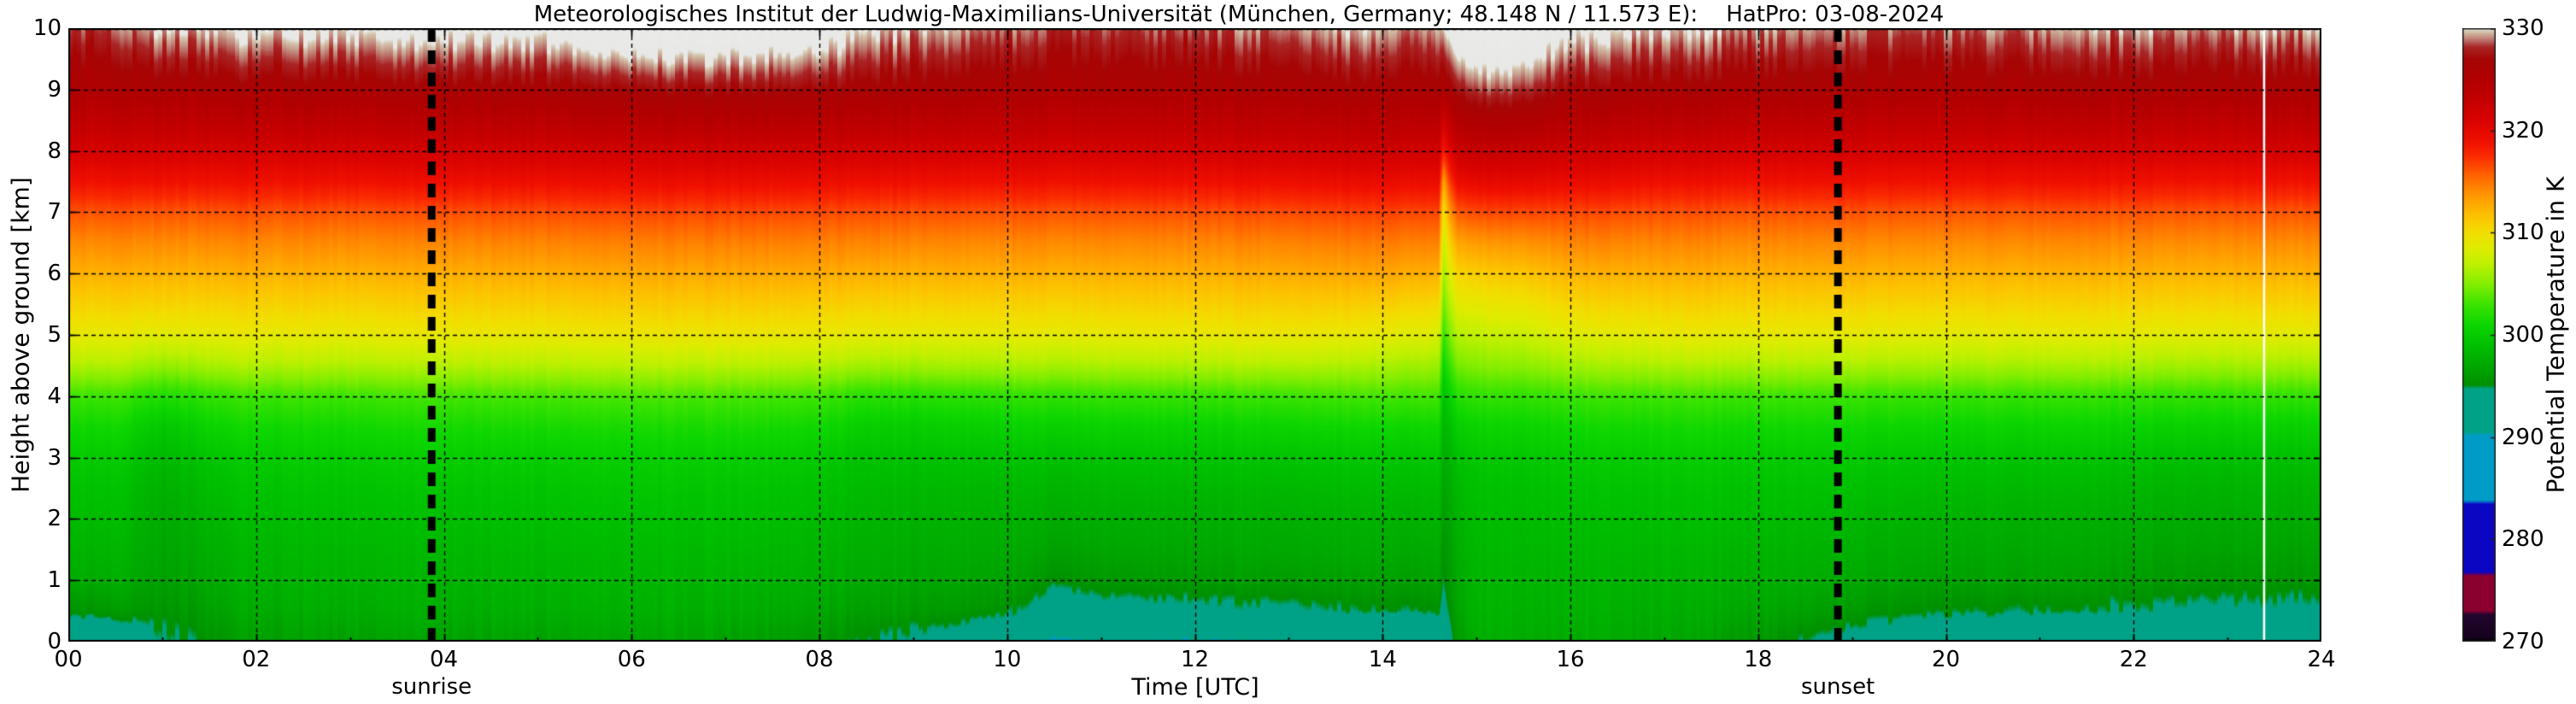 Image resolution: width=2576 pixels, height=704 pixels. Describe the element at coordinates (444, 659) in the screenshot. I see `x-tick-label: 04` at that location.